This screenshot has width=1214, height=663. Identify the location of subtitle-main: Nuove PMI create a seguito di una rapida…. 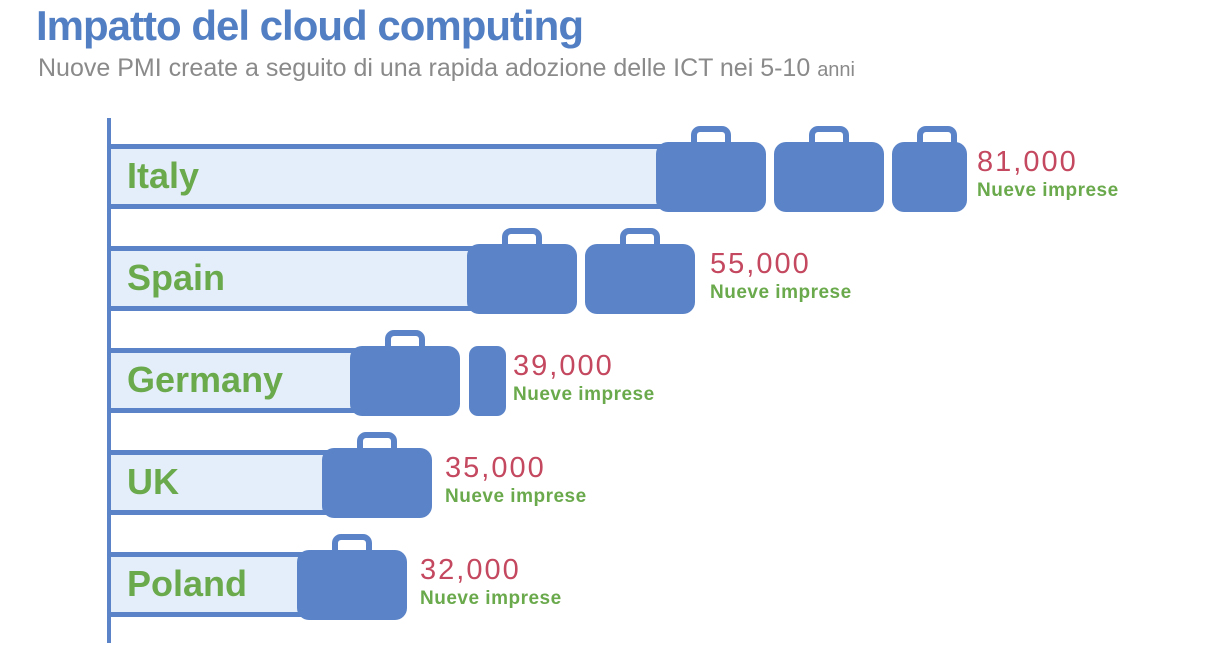
(428, 68).